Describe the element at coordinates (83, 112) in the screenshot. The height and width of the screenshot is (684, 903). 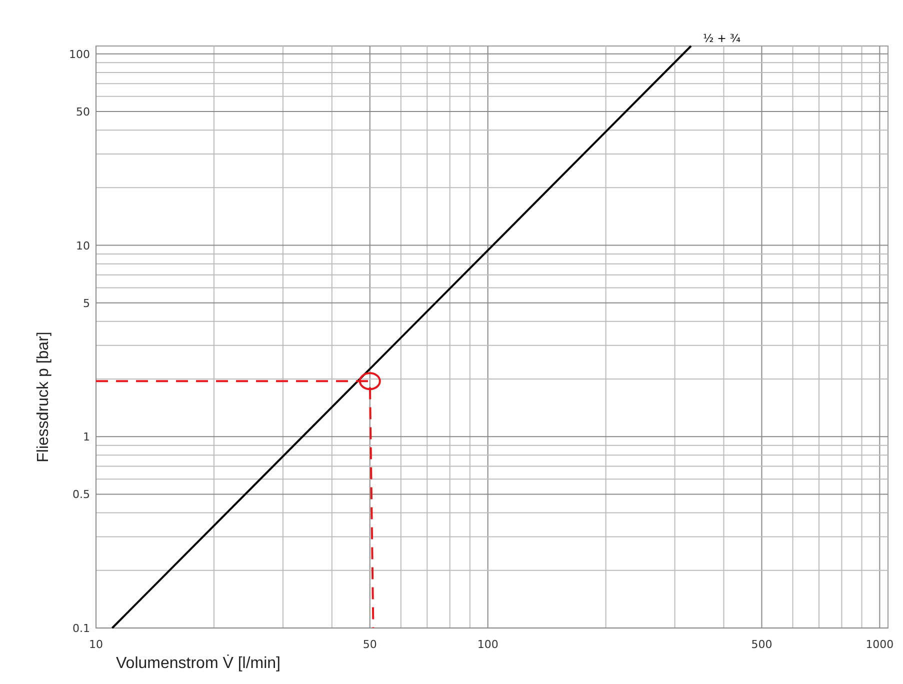
I see `y-tick-label: 50` at that location.